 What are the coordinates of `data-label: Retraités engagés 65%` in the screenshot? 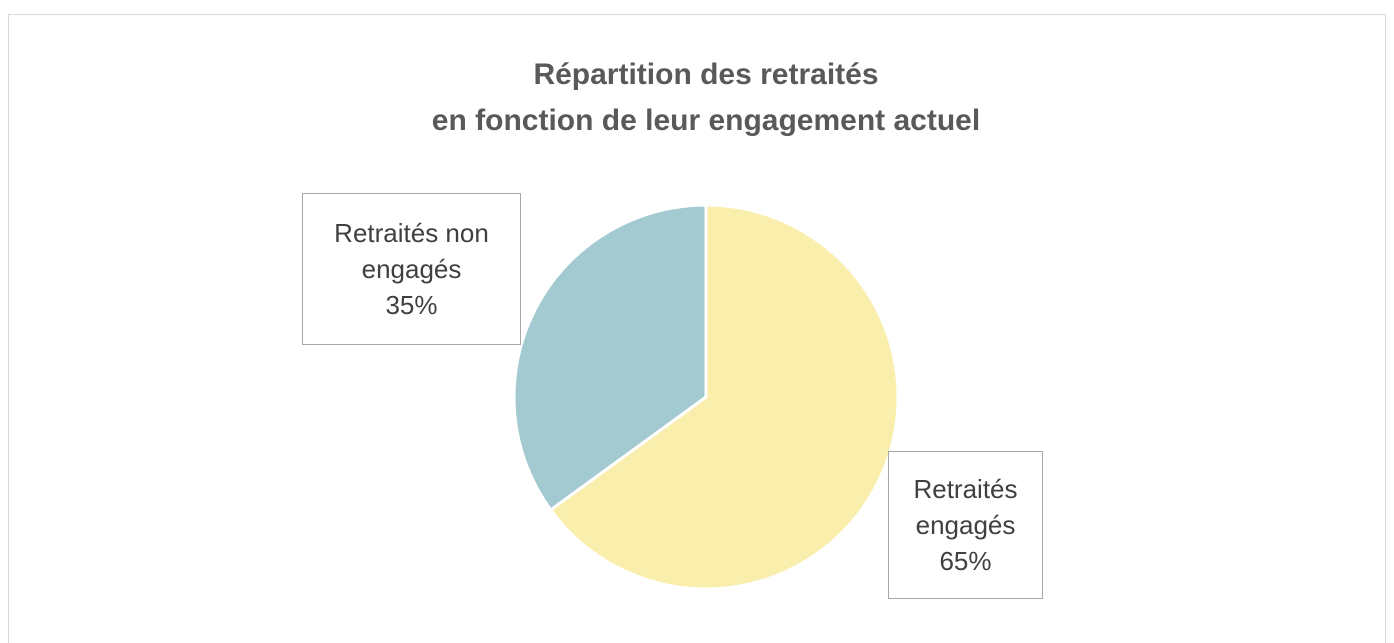 It's located at (965, 525).